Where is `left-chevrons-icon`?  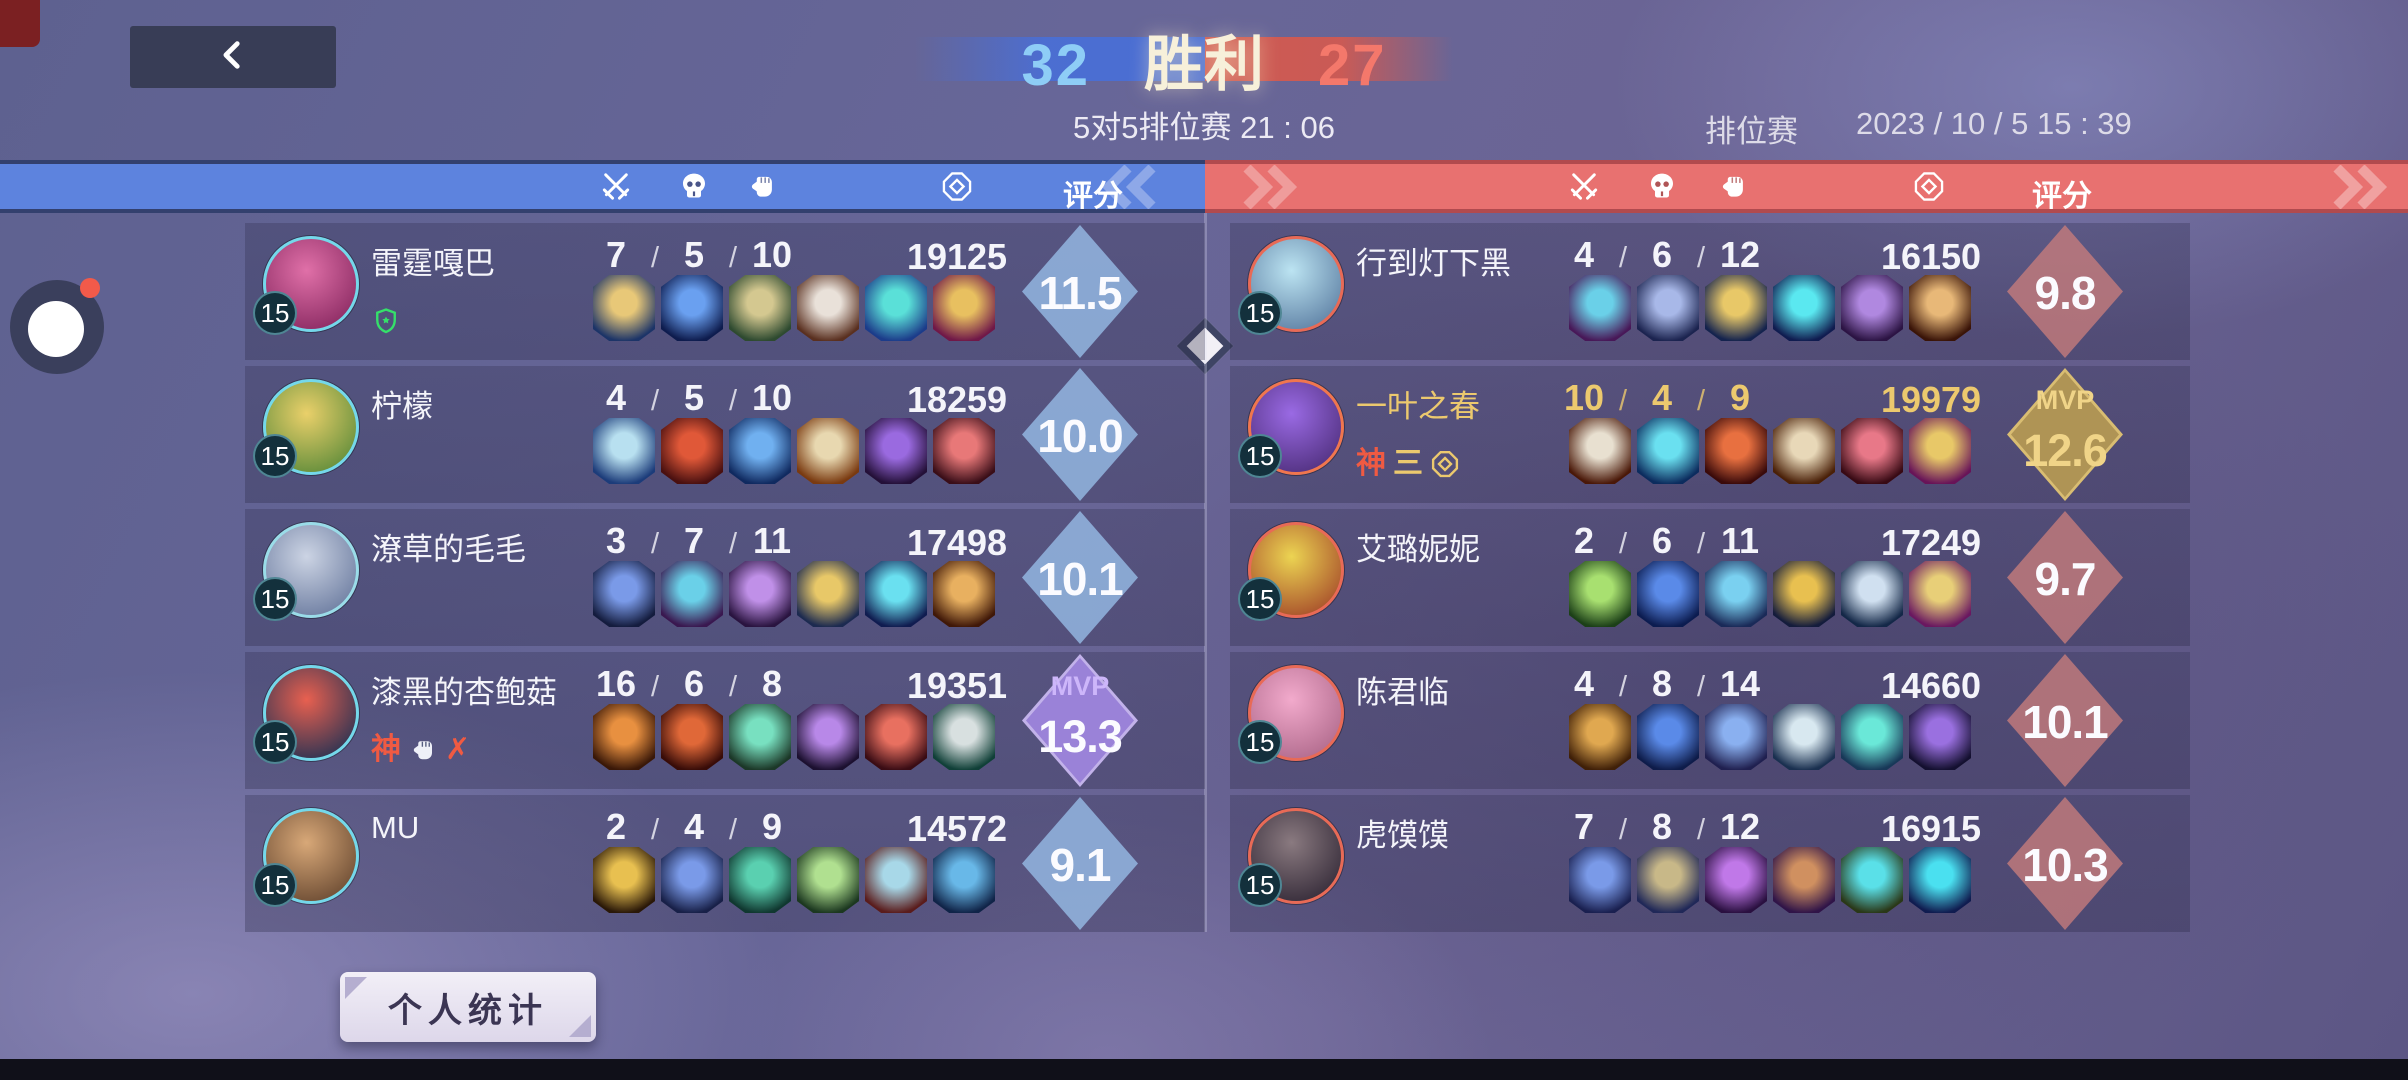
left-chevrons-icon is located at coordinates (1128, 187).